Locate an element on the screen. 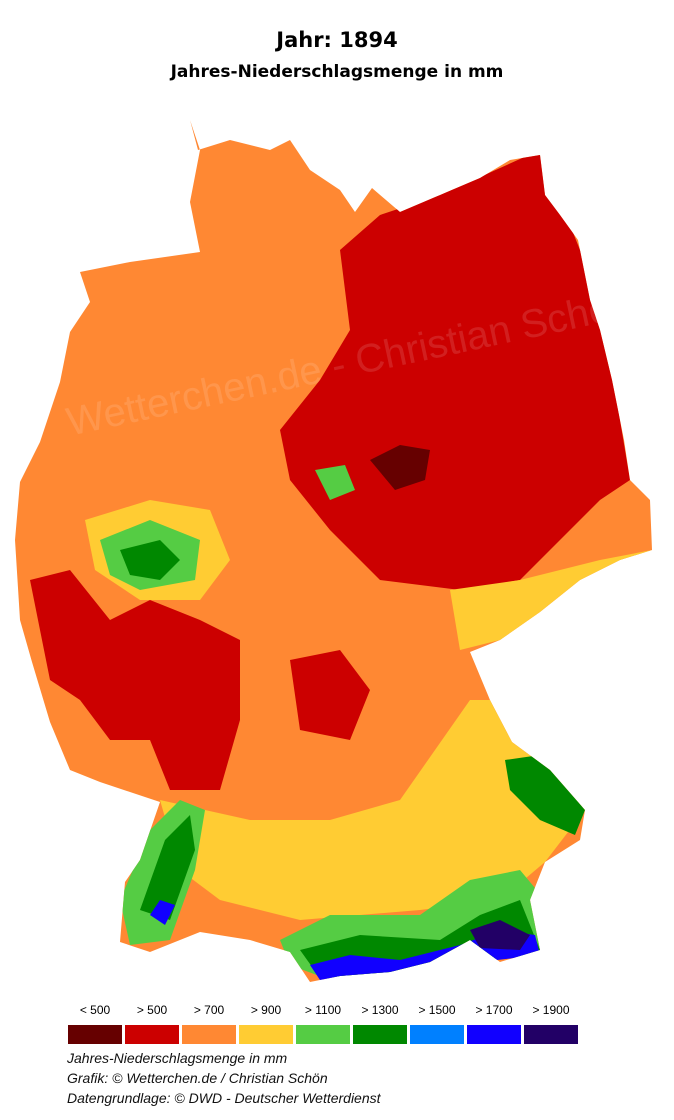 The height and width of the screenshot is (1120, 674). region-900-south is located at coordinates (372, 810).